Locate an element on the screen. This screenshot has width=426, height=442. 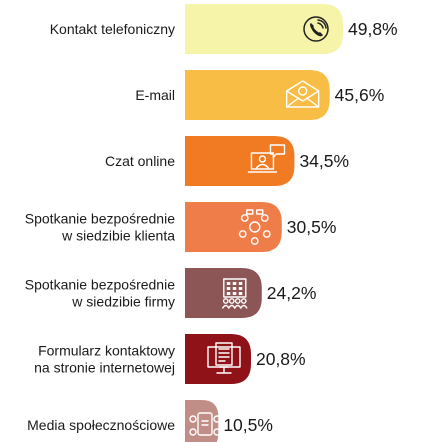
category-label: Formularz kontaktowy is located at coordinates (106, 351).